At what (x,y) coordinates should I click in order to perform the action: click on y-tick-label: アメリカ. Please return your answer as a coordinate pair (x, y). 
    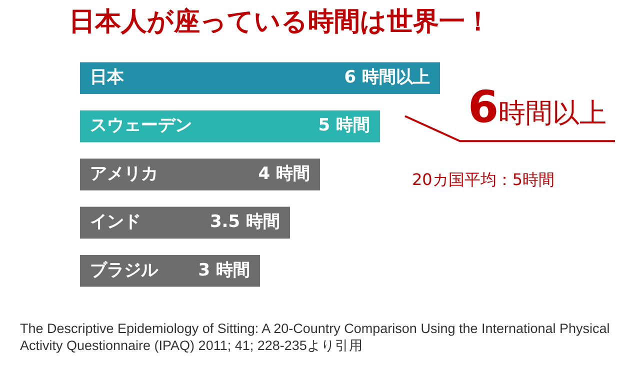
    Looking at the image, I should click on (124, 174).